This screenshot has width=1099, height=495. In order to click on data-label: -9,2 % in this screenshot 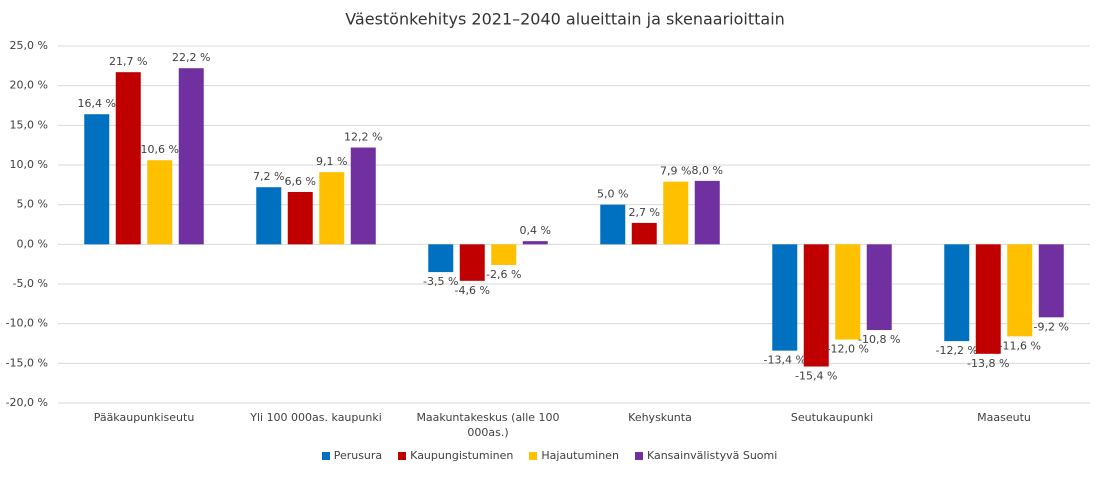, I will do `click(1051, 326)`.